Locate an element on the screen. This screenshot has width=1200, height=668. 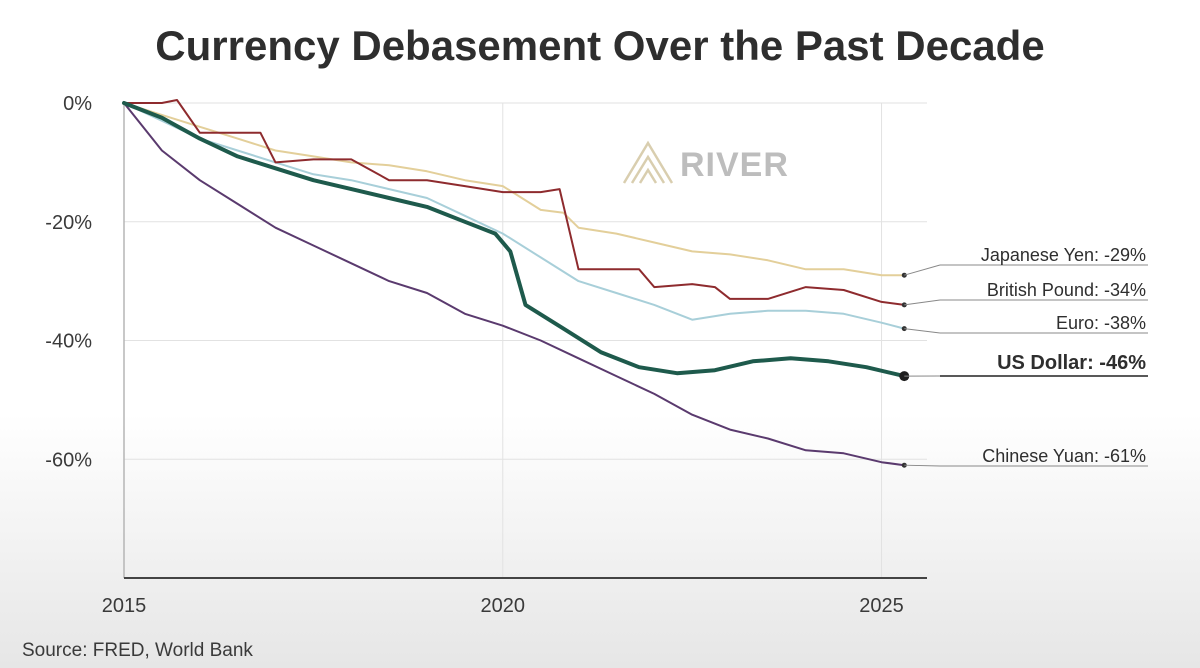
y-tick-label: -60% is located at coordinates (68, 460).